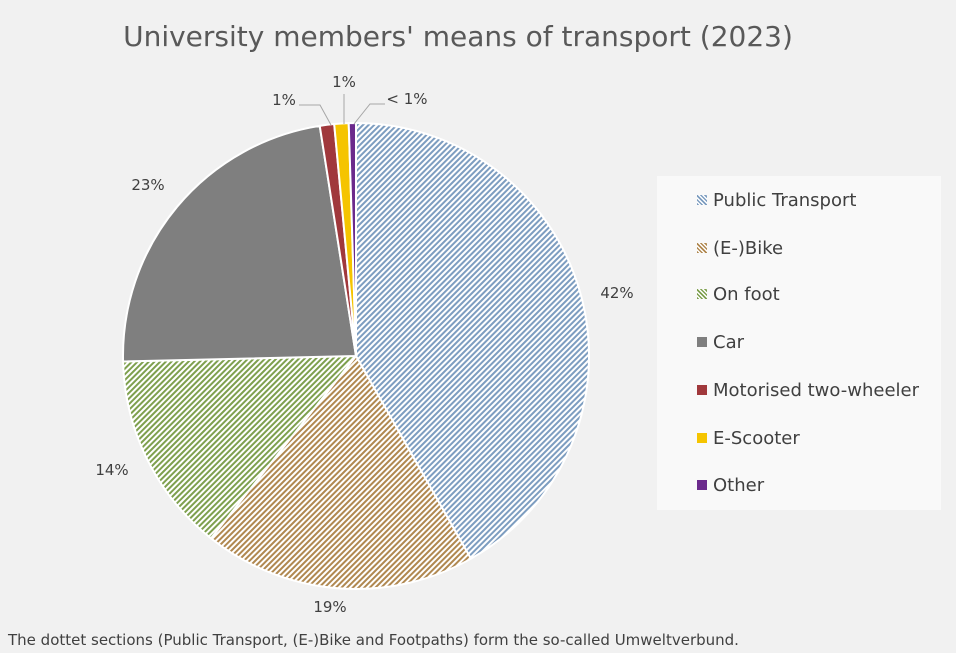 The image size is (956, 653). What do you see at coordinates (147, 185) in the screenshot?
I see `slice-label-car: 23%` at bounding box center [147, 185].